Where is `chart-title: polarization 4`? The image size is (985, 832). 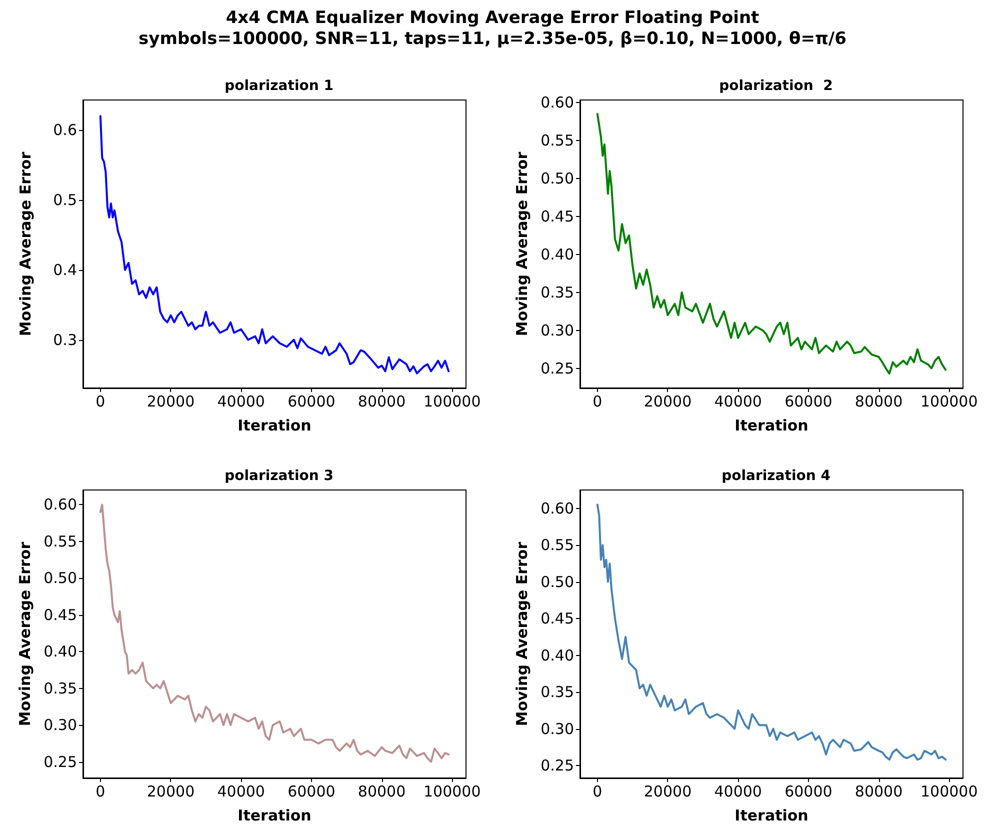 chart-title: polarization 4 is located at coordinates (776, 476).